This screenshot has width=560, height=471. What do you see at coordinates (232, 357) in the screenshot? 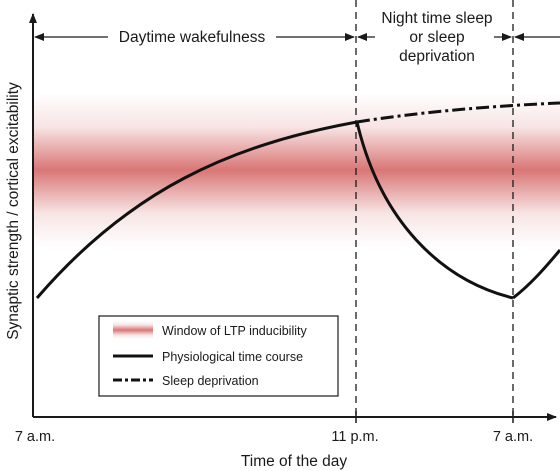
I see `legend-physiological-label: Physiological time course` at bounding box center [232, 357].